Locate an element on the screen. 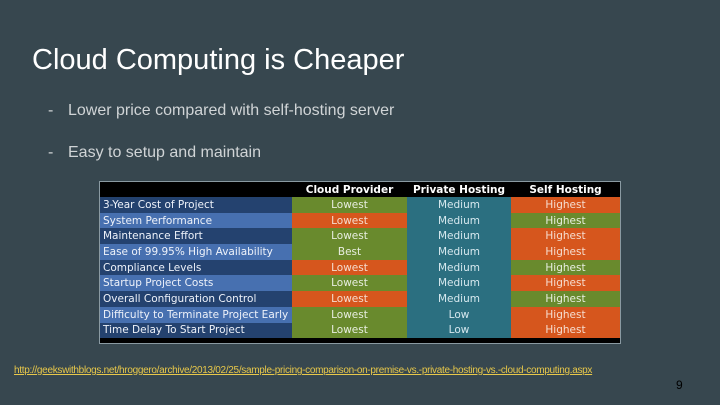 The height and width of the screenshot is (405, 720). row-label: Startup Project Costs is located at coordinates (196, 283).